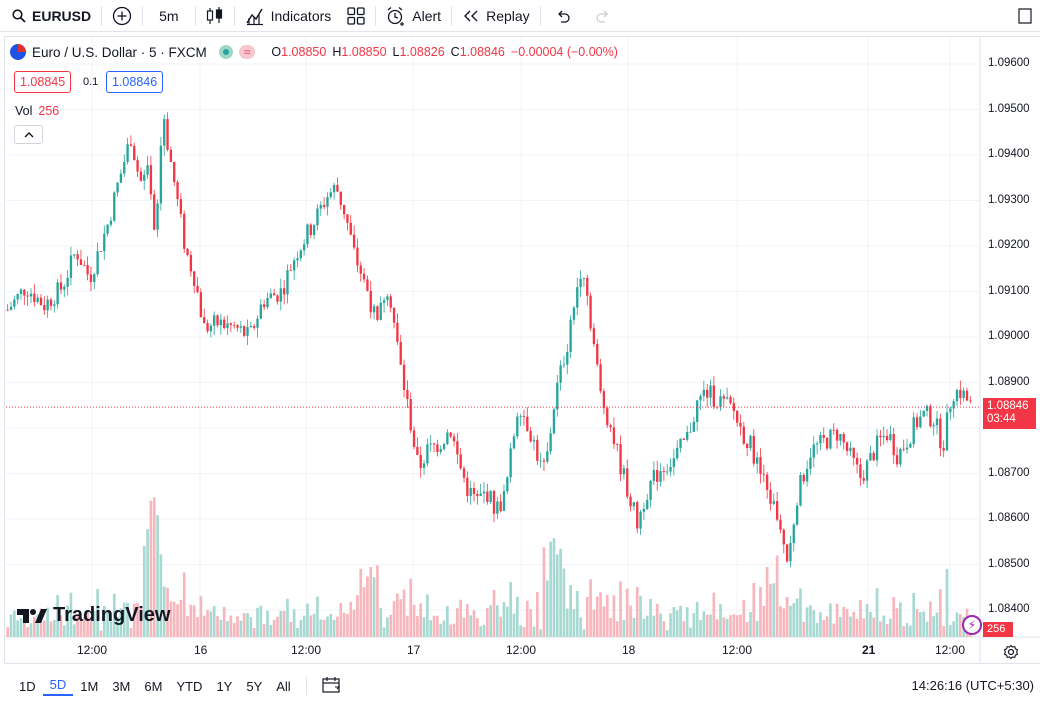 This screenshot has height=709, width=1040. Describe the element at coordinates (603, 16) in the screenshot. I see `redo-button` at that location.